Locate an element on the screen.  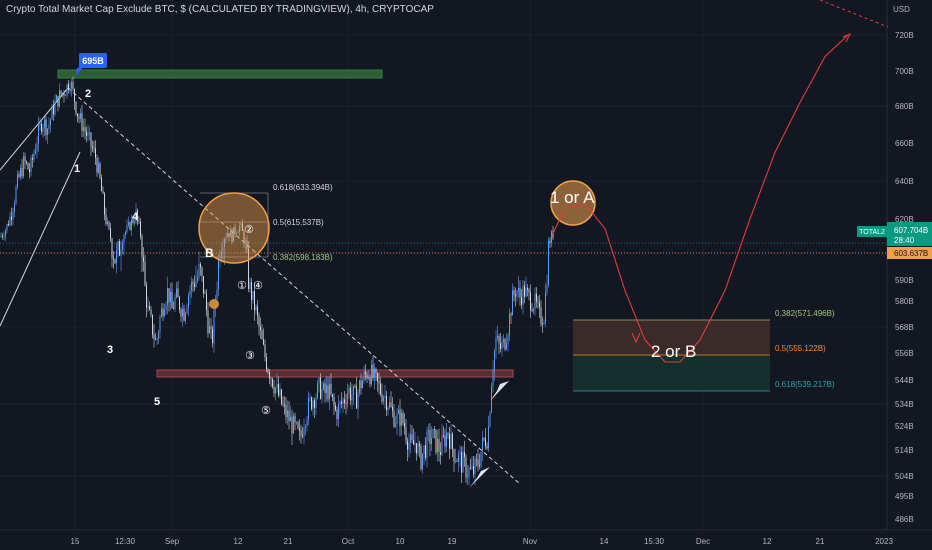
highlight-circle-left is located at coordinates (234, 228).